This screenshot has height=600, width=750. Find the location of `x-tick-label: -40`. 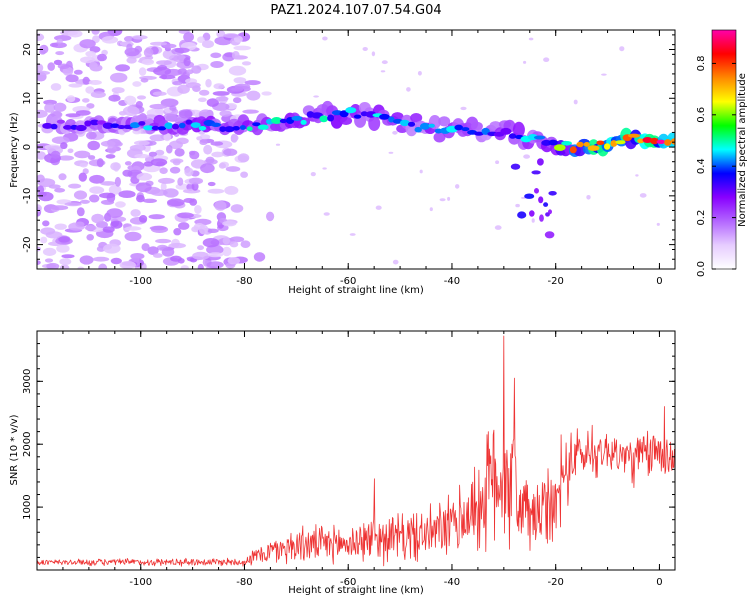

x-tick-label: -40 is located at coordinates (452, 582).